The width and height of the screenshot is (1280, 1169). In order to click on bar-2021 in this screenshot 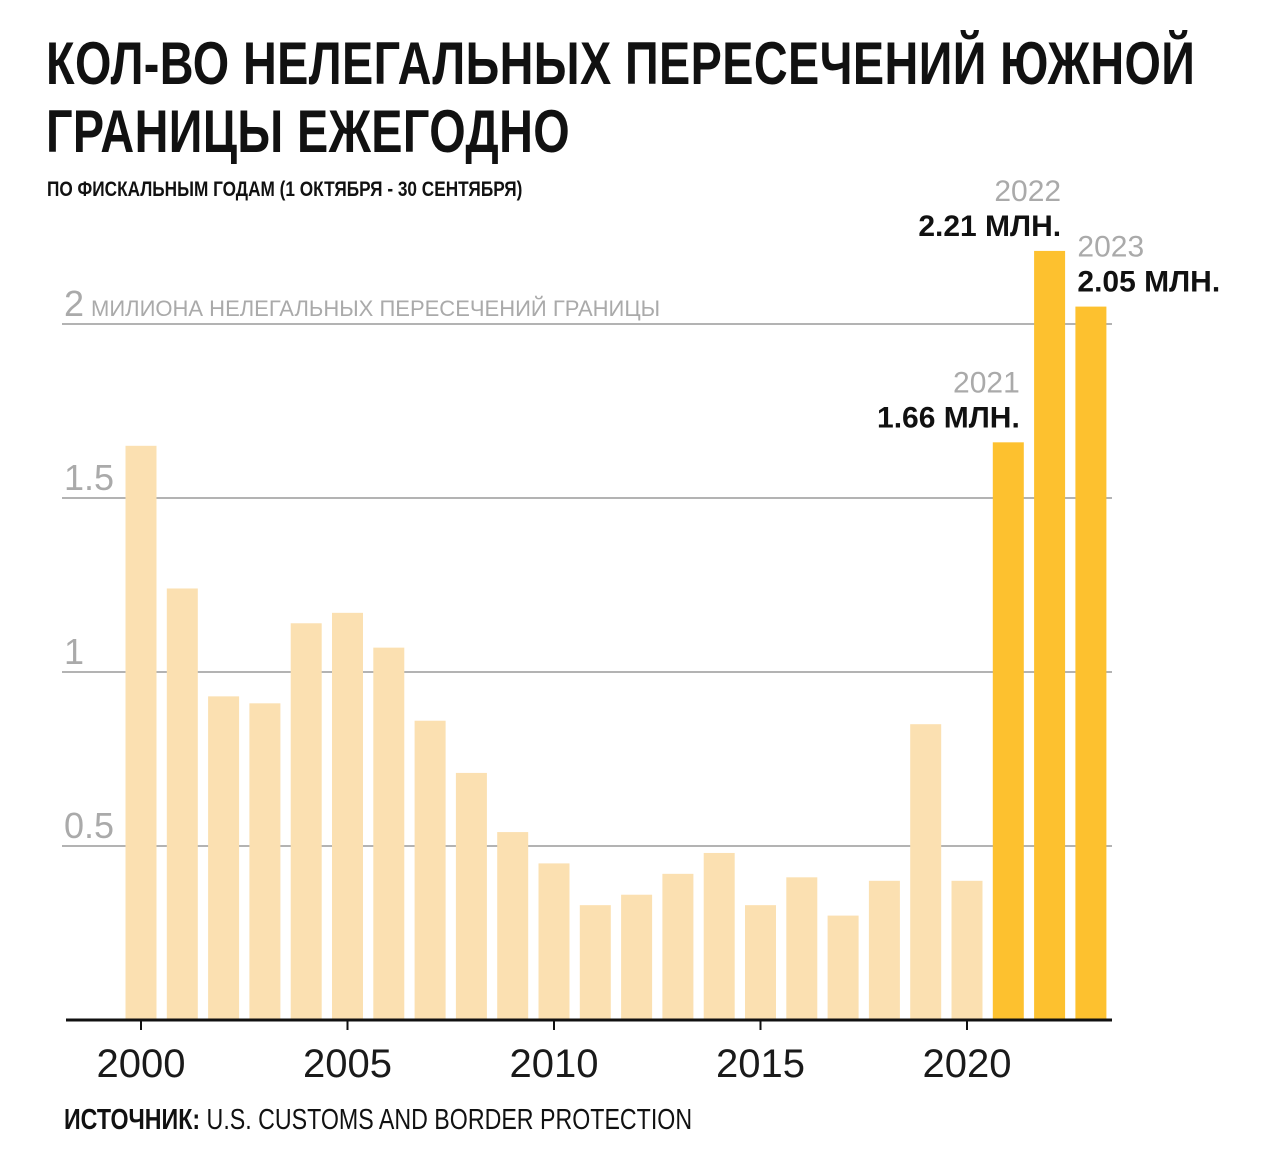, I will do `click(1008, 731)`.